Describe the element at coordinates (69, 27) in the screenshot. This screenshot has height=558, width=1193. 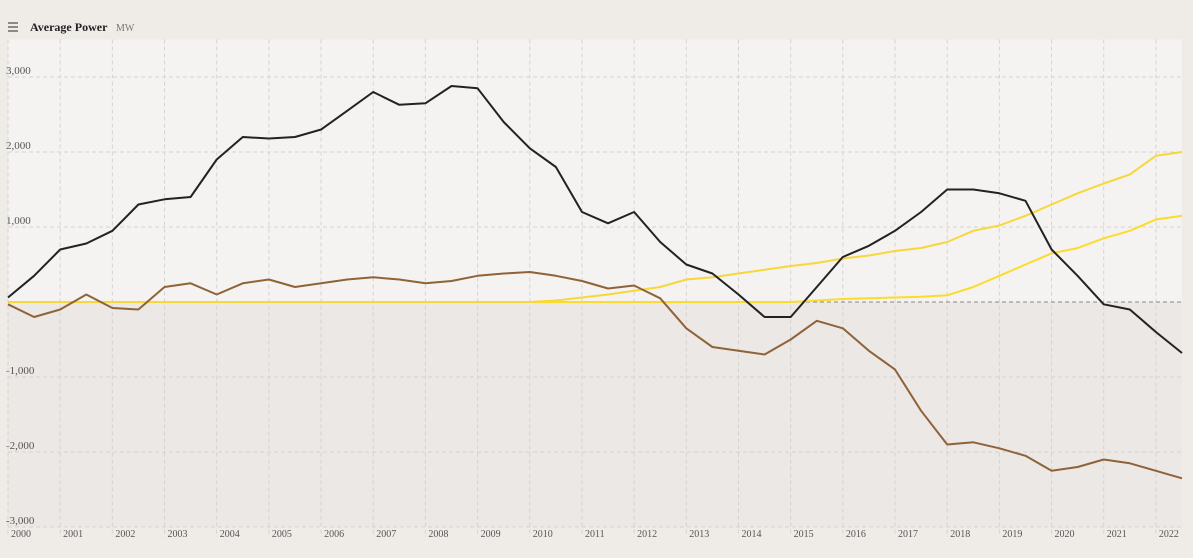
I see `chart-title: Average Power` at that location.